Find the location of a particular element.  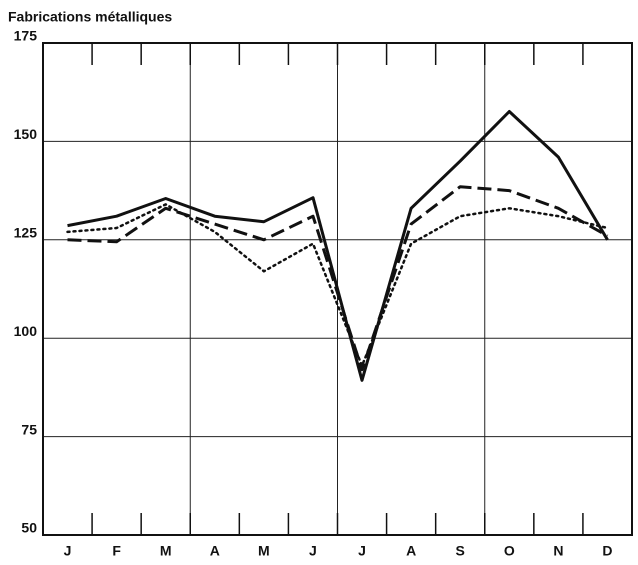

y-tick-label: 50 is located at coordinates (29, 528).